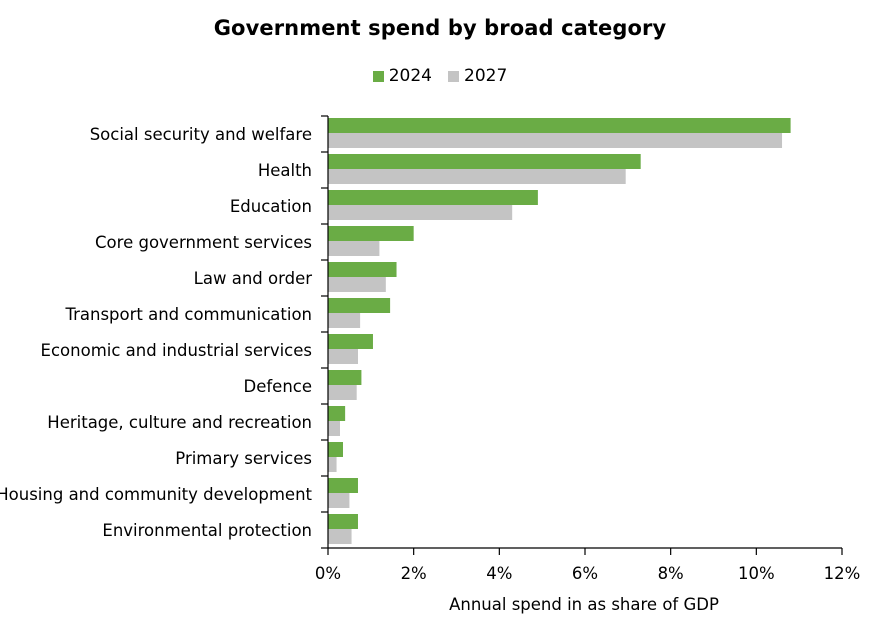  What do you see at coordinates (278, 386) in the screenshot?
I see `category-label: Defence` at bounding box center [278, 386].